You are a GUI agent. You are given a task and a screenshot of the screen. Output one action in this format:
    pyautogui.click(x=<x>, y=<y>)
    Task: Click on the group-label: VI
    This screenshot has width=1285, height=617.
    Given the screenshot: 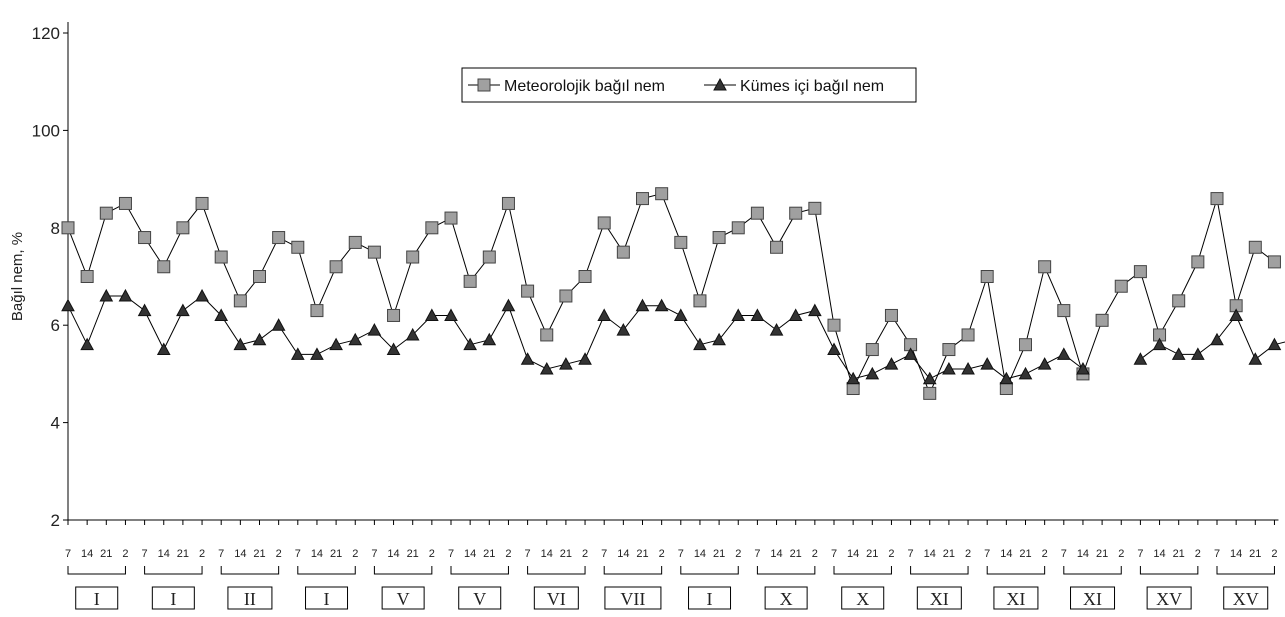 What is the action you would take?
    pyautogui.click(x=556, y=599)
    